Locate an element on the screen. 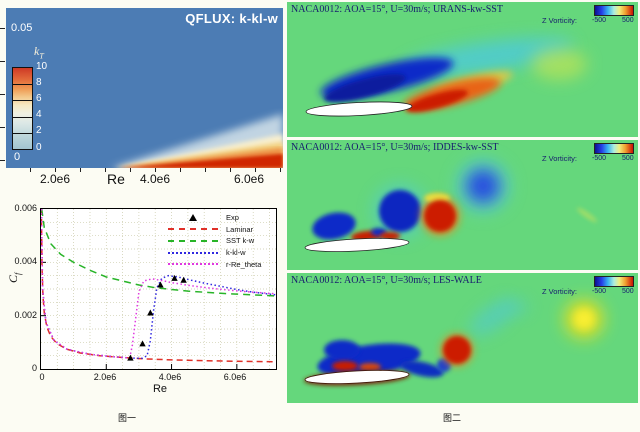 Image resolution: width=640 pixels, height=432 pixels. cf-symbol: C is located at coordinates (13, 278).